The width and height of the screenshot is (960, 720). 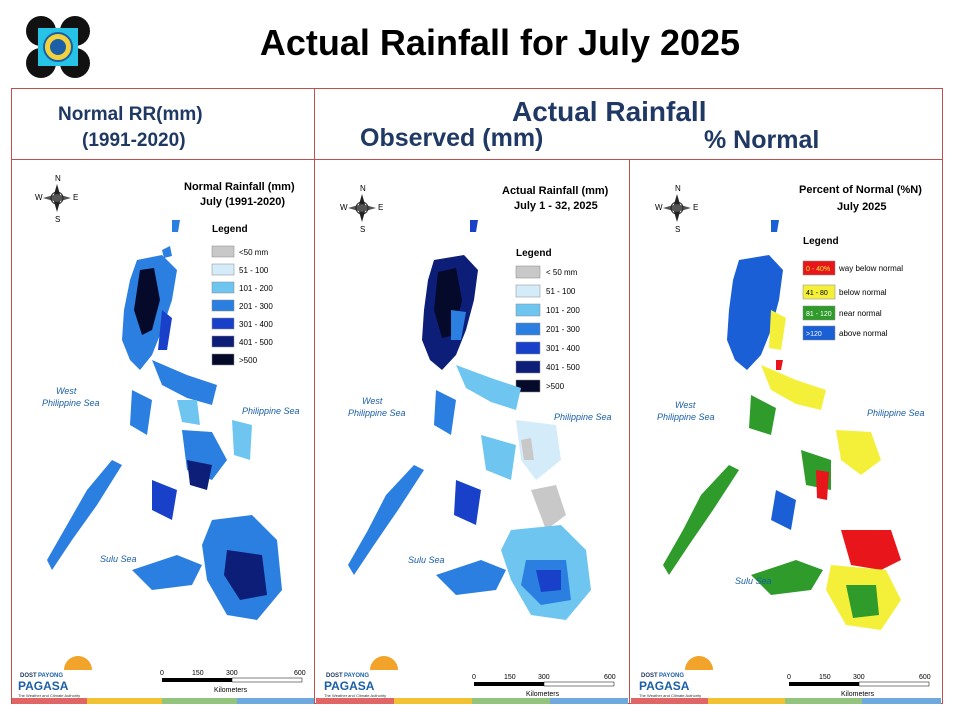 What do you see at coordinates (534, 253) in the screenshot?
I see `legend-title-2: Legend` at bounding box center [534, 253].